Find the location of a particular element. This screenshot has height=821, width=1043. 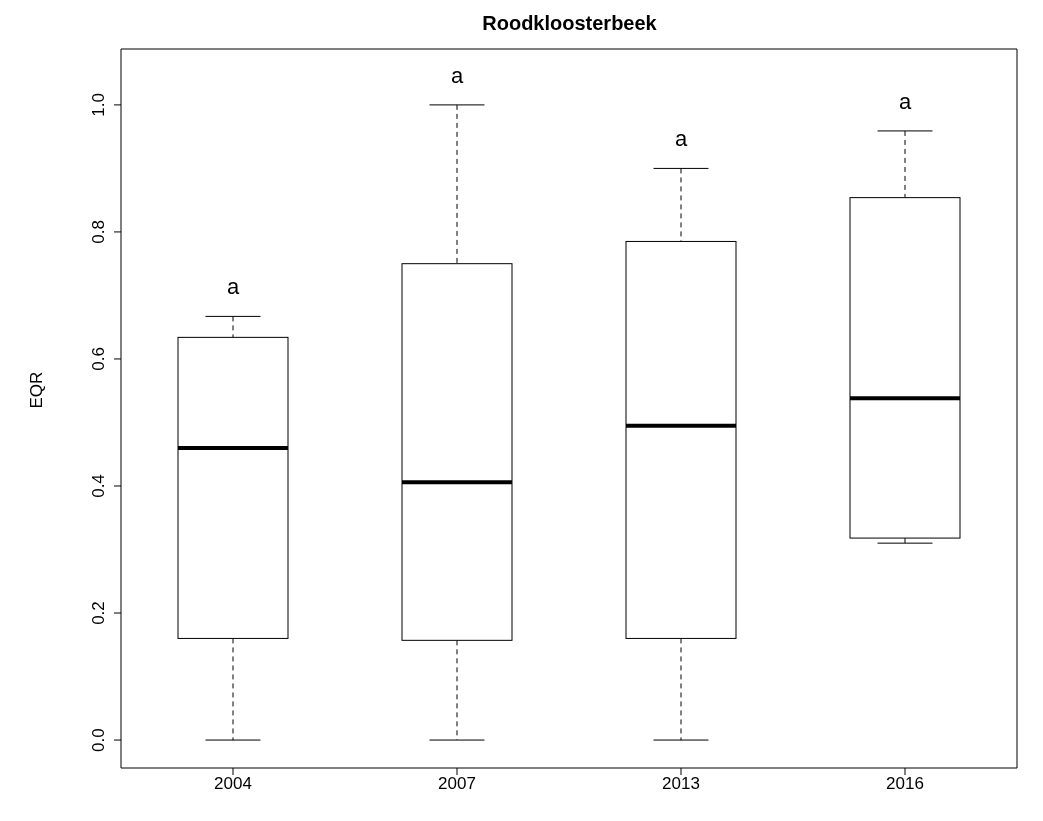

x-tick-label: 2007 is located at coordinates (457, 784).